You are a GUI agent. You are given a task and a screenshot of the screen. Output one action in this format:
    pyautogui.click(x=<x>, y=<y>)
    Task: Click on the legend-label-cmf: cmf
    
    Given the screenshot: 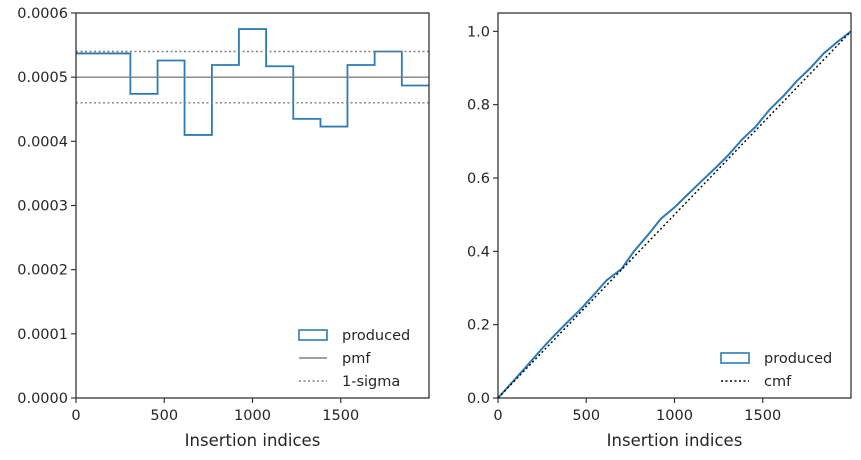 What is the action you would take?
    pyautogui.click(x=778, y=382)
    